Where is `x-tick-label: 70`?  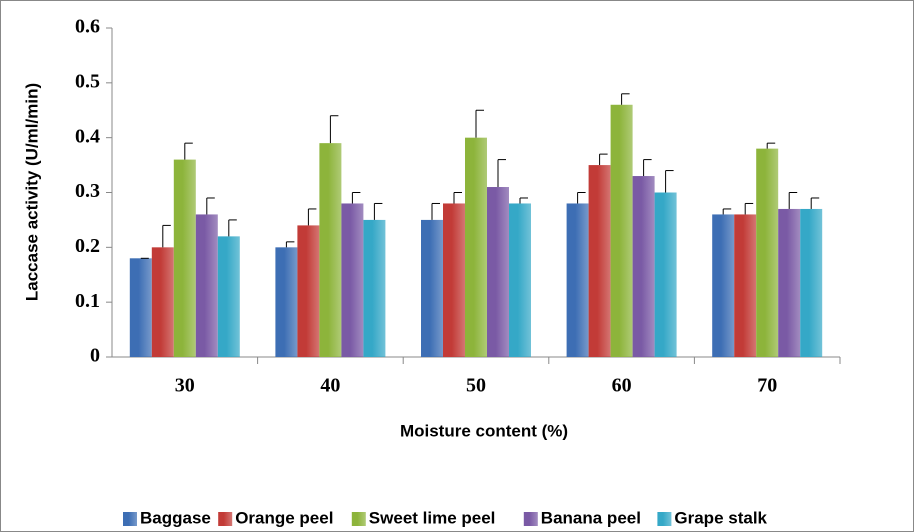
x-tick-label: 70 is located at coordinates (767, 386).